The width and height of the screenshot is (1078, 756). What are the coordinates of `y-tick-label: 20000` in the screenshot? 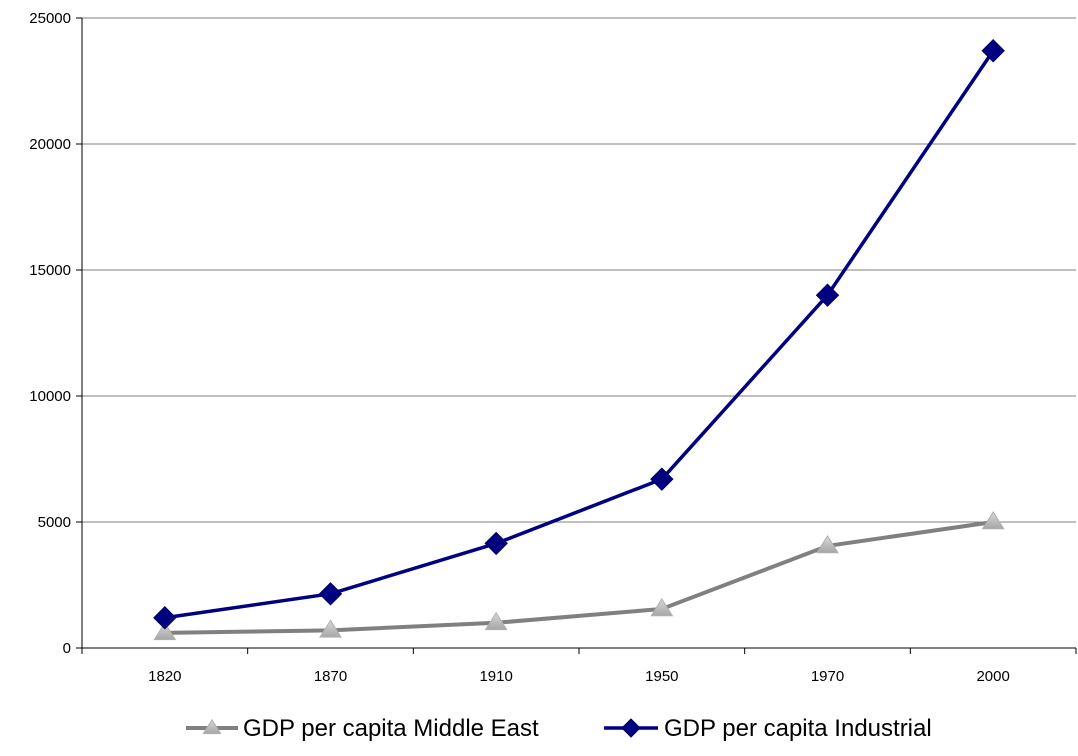 It's located at (50, 144).